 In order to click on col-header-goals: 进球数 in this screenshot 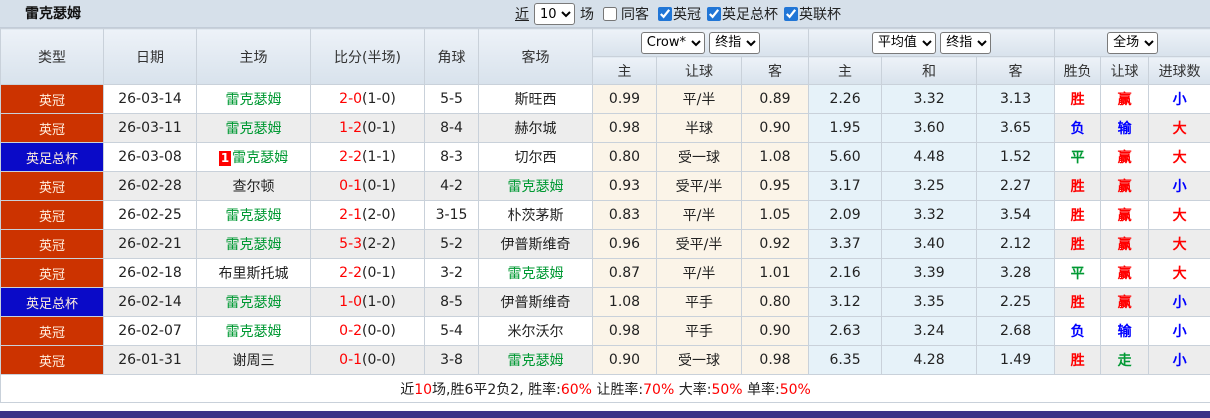, I will do `click(1179, 70)`.